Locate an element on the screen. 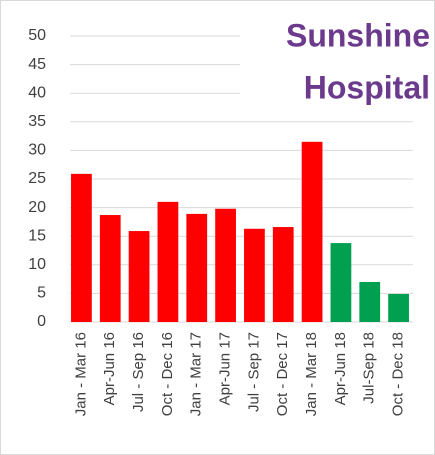 The image size is (435, 455). y-tick-label: 10 is located at coordinates (37, 264).